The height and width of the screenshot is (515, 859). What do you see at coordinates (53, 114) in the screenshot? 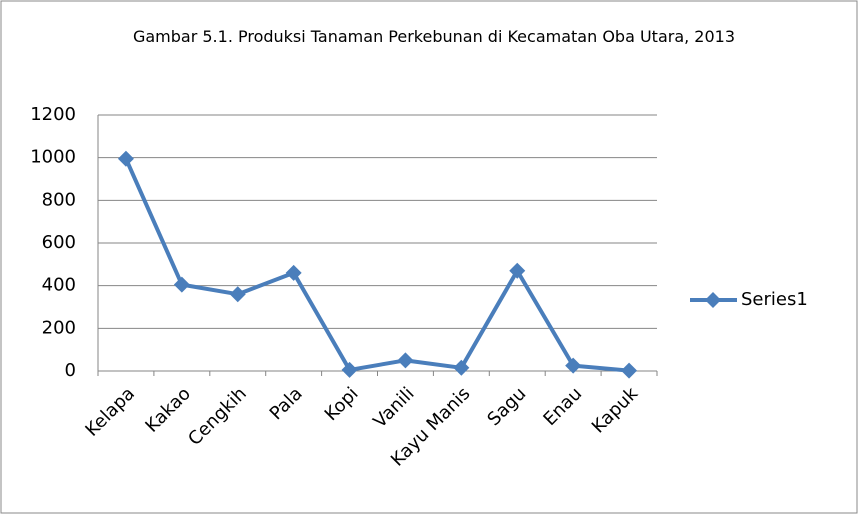
I see `y-tick-label: 1200` at bounding box center [53, 114].